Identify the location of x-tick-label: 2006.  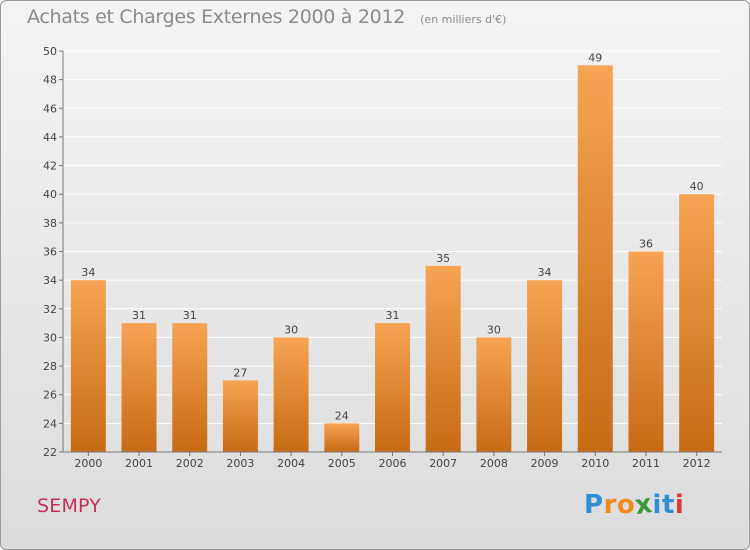
(393, 463).